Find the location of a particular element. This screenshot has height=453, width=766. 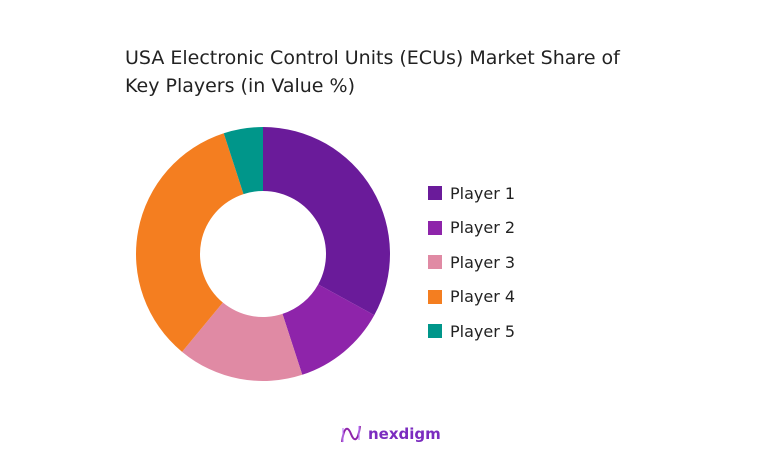

brand-logo: nexdigm is located at coordinates (390, 434).